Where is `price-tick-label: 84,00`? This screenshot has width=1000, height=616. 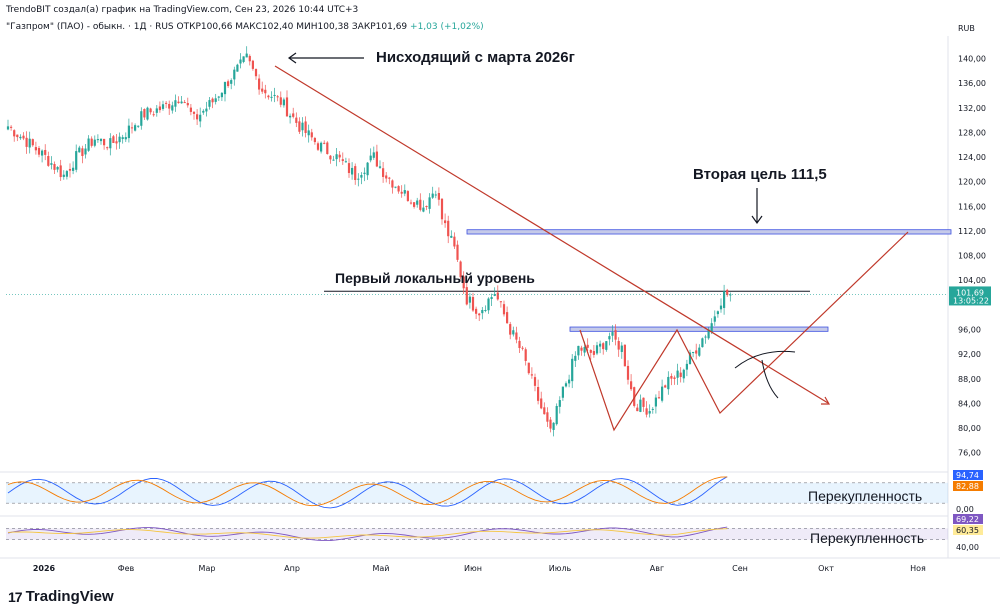
price-tick-label: 84,00 is located at coordinates (969, 403).